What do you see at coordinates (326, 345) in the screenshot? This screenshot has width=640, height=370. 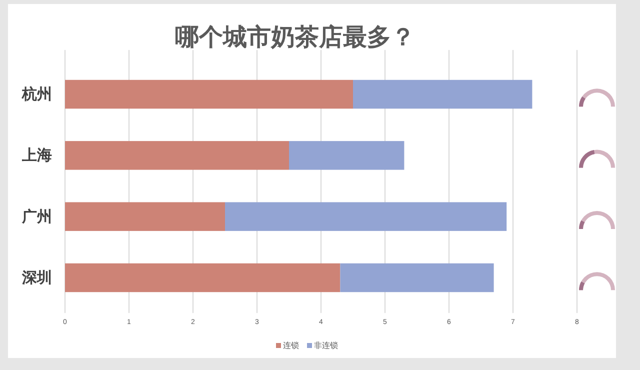 I see `legend-label: 非连锁` at bounding box center [326, 345].